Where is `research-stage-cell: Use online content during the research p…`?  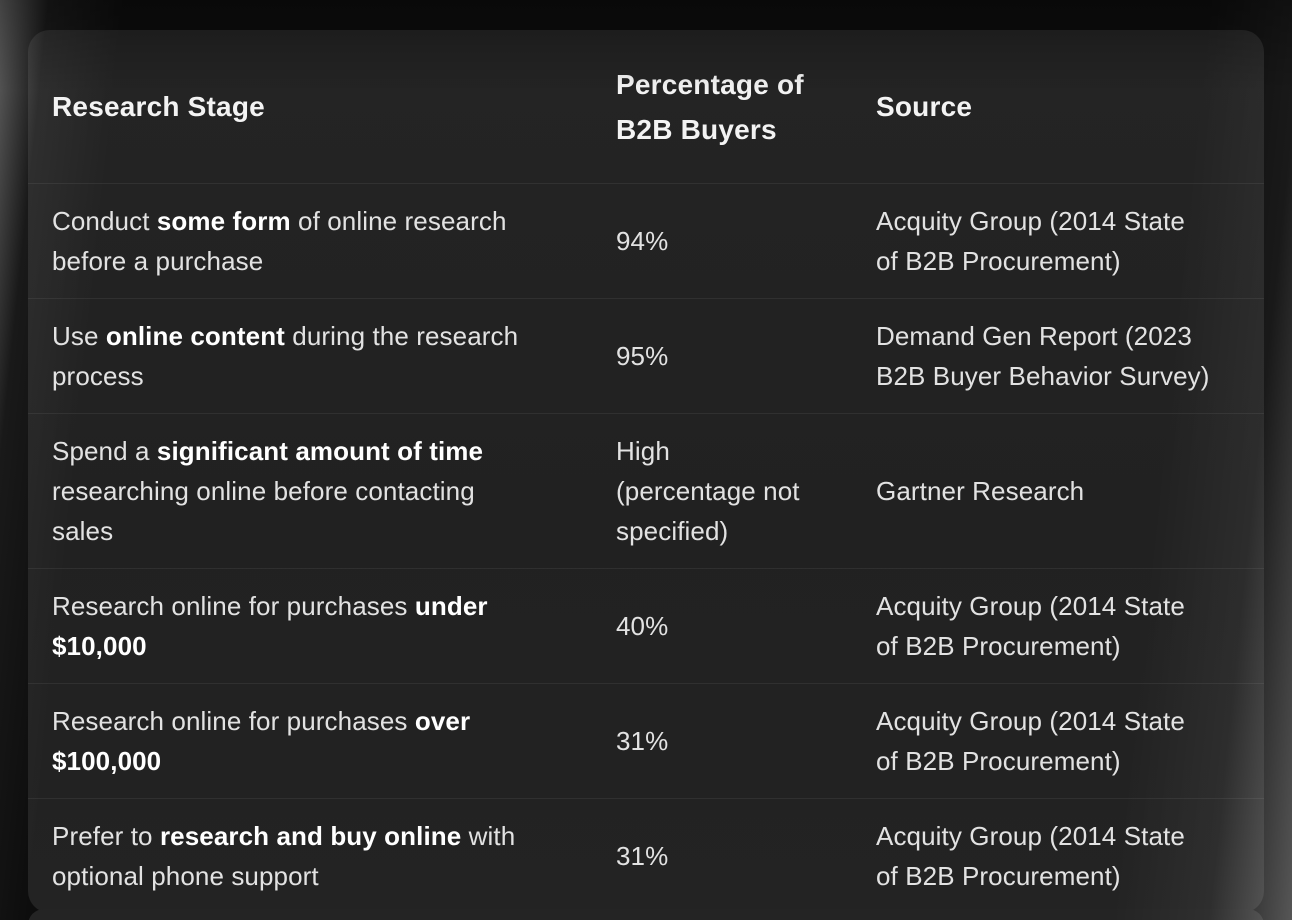 research-stage-cell: Use online content during the research p… is located at coordinates (319, 356).